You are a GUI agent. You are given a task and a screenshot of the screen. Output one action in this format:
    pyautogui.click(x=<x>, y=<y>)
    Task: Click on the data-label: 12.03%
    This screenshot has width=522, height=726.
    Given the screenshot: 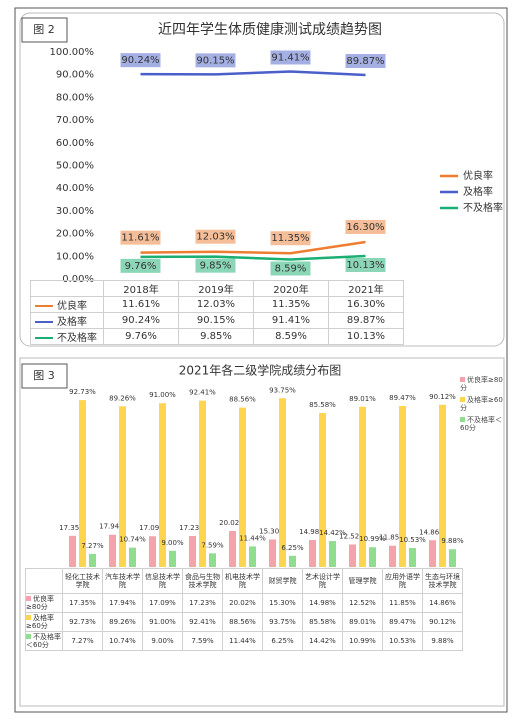 What is the action you would take?
    pyautogui.click(x=215, y=237)
    